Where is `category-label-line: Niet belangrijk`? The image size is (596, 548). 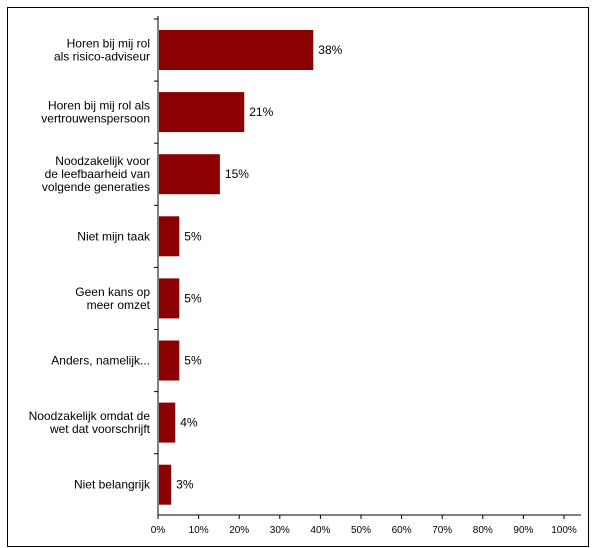 category-label-line: Niet belangrijk is located at coordinates (112, 485).